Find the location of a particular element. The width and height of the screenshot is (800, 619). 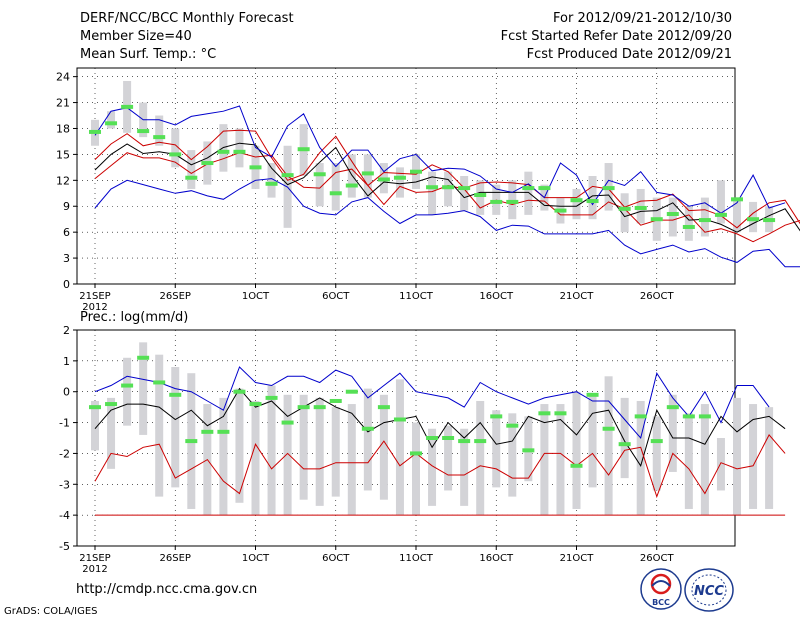

forecast-start-date: Fcst Started Refer Date 2012/09/20 is located at coordinates (616, 36).